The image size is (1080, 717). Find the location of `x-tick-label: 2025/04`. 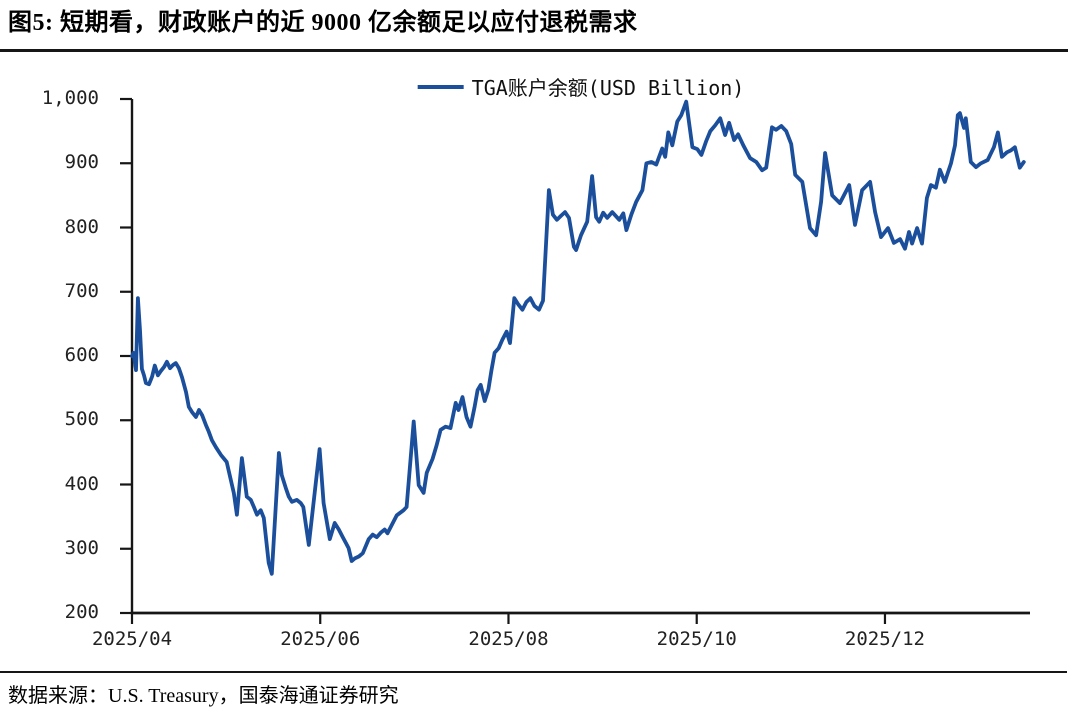

x-tick-label: 2025/04 is located at coordinates (132, 639).